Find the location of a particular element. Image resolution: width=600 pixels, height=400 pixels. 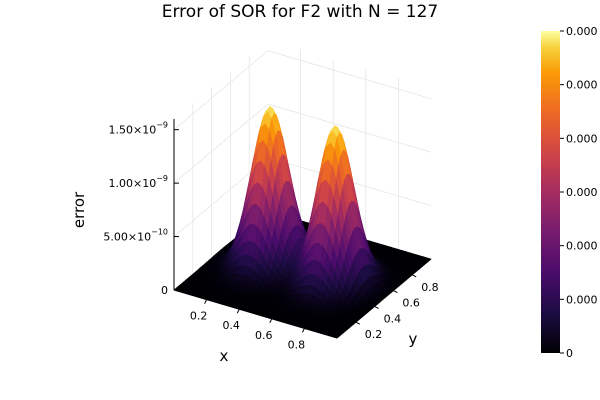

x-tick-label: 0.8 is located at coordinates (297, 344).